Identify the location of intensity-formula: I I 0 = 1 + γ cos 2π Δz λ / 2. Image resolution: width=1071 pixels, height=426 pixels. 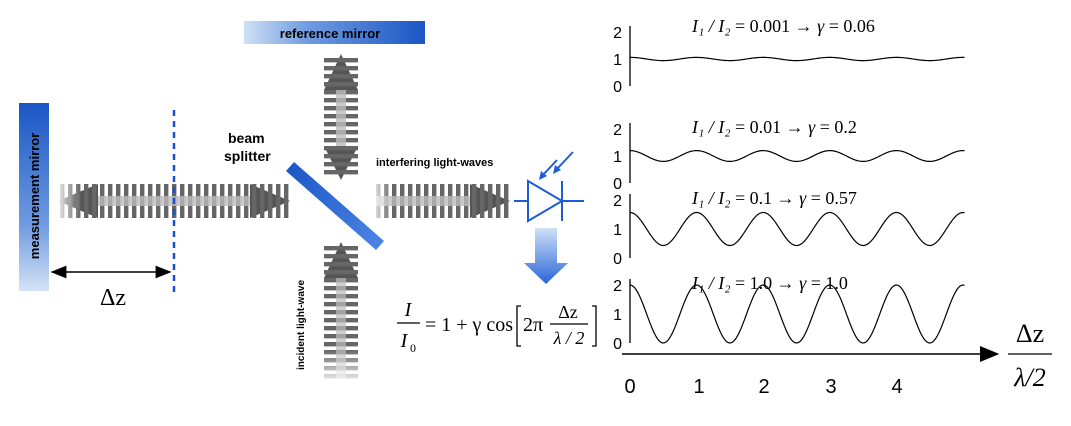
(497, 327).